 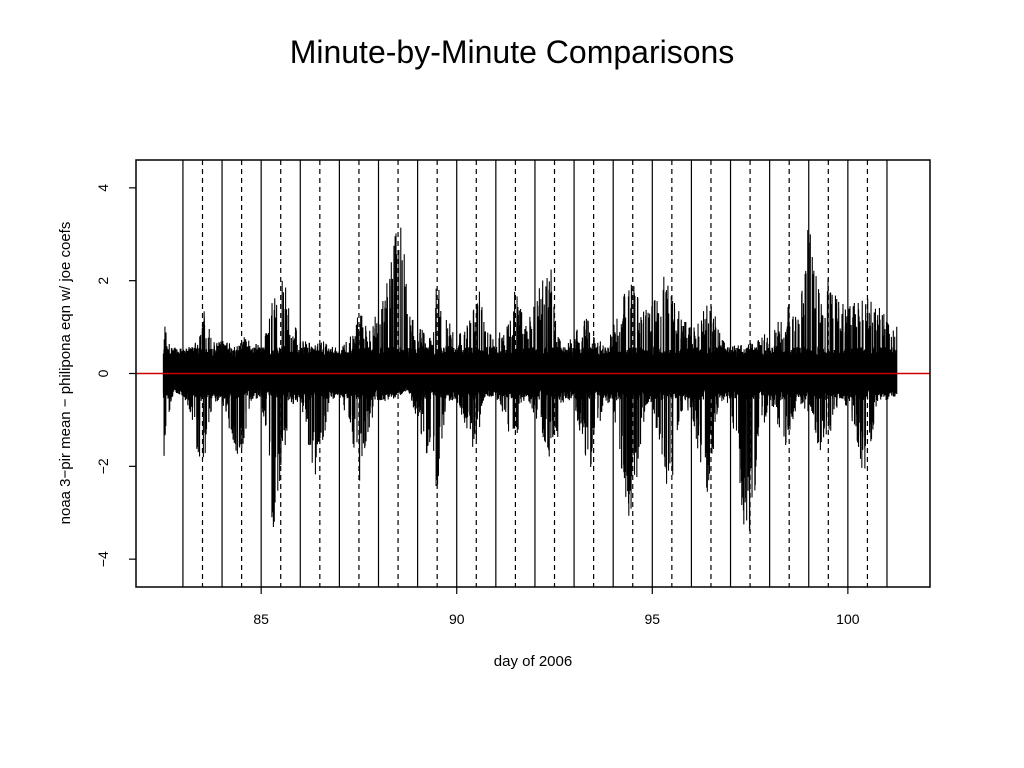 I want to click on y-tick-label: −4, so click(x=103, y=559).